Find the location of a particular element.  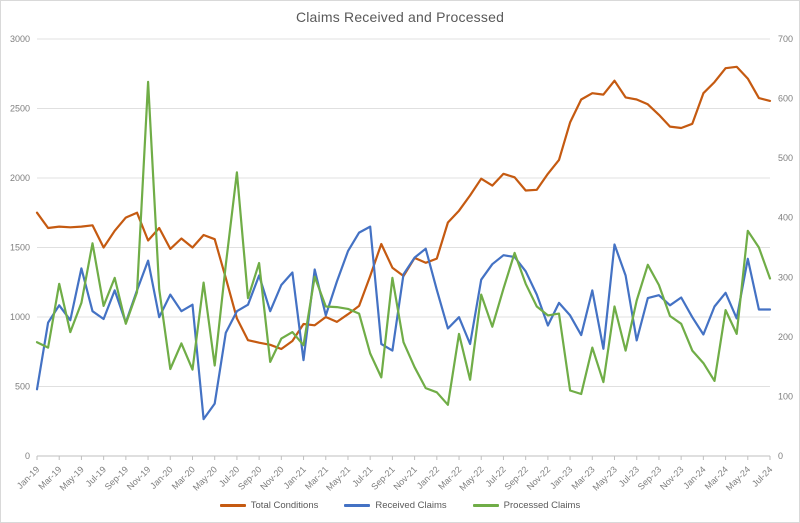

svg-text: May-24 is located at coordinates (738, 478).